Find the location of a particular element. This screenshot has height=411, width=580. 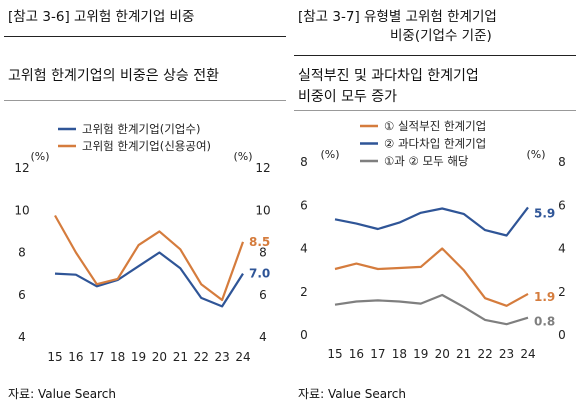

legend-label: 고위험 한계기업(신용공여) is located at coordinates (146, 146).